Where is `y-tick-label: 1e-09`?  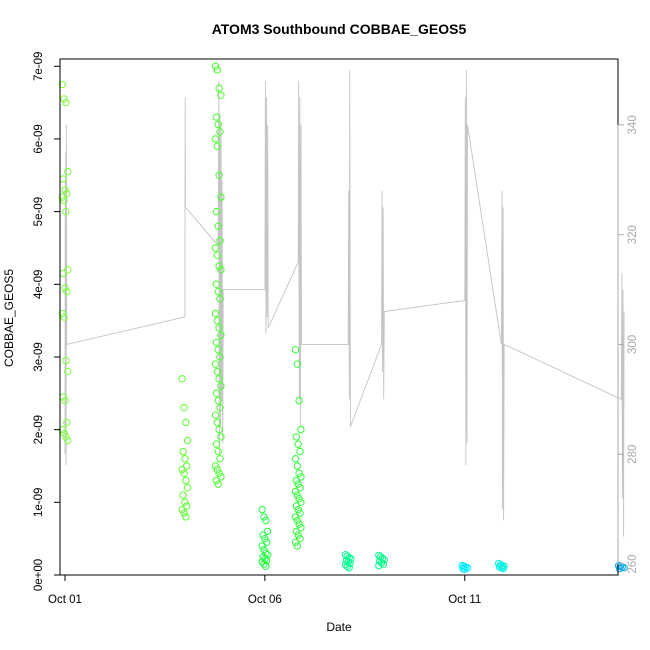 y-tick-label: 1e-09 is located at coordinates (39, 502).